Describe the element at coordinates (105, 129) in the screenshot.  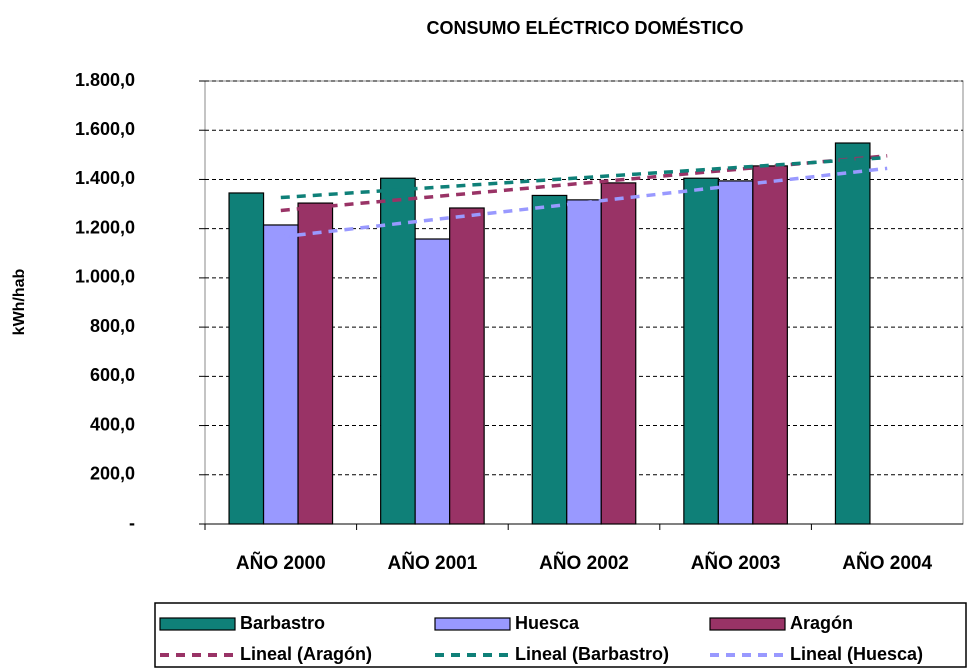
I see `y-tick-label: 1.600,0` at that location.